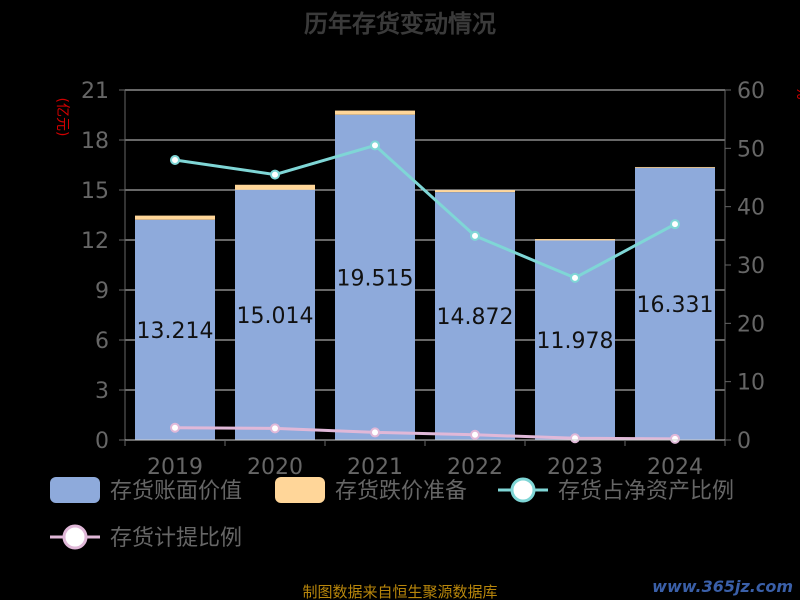  Describe the element at coordinates (722, 586) in the screenshot. I see `watermark: www.365jz.com` at that location.